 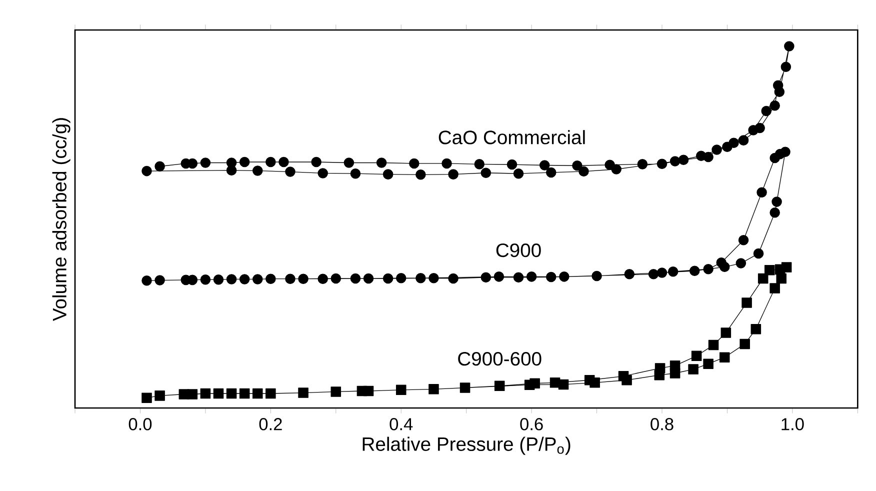 I want to click on series-label: C900, so click(x=518, y=250).